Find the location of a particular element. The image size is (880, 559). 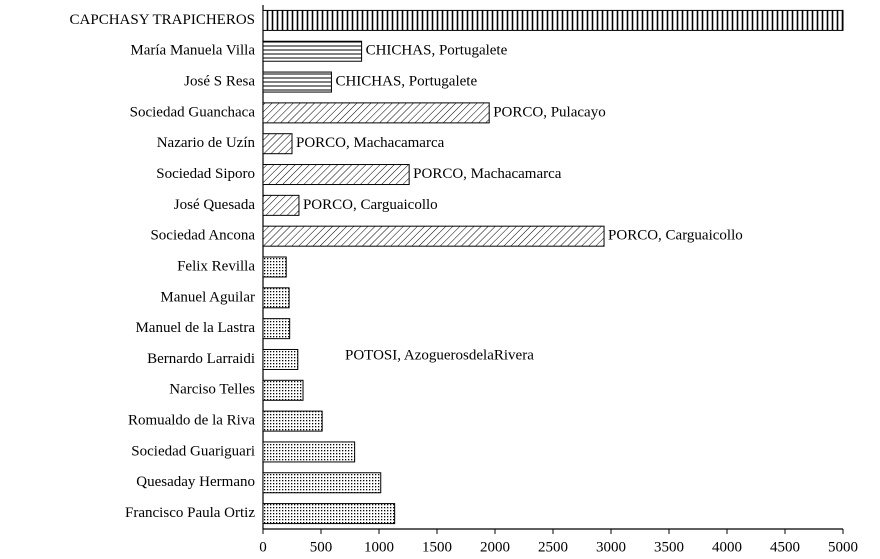

y-tick-label: Narciso Telles is located at coordinates (212, 390).